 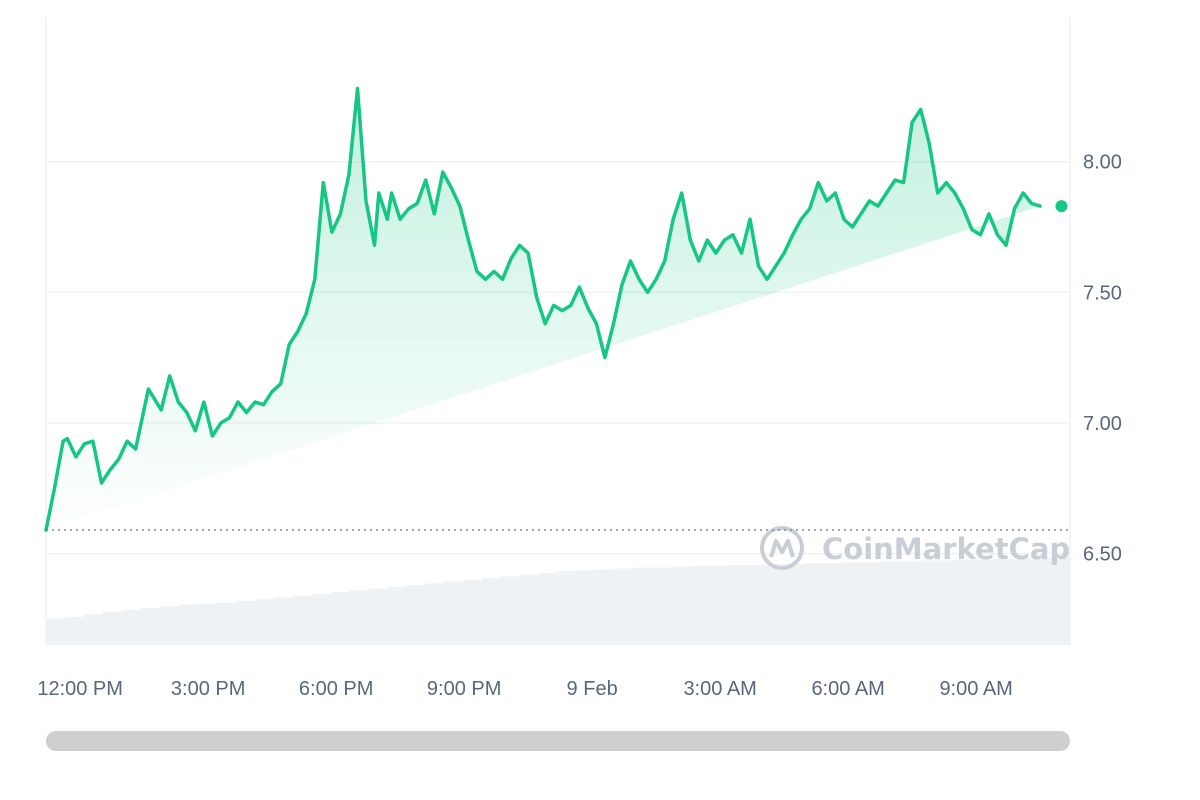 I want to click on watermark: CoinMarketCap, so click(x=915, y=548).